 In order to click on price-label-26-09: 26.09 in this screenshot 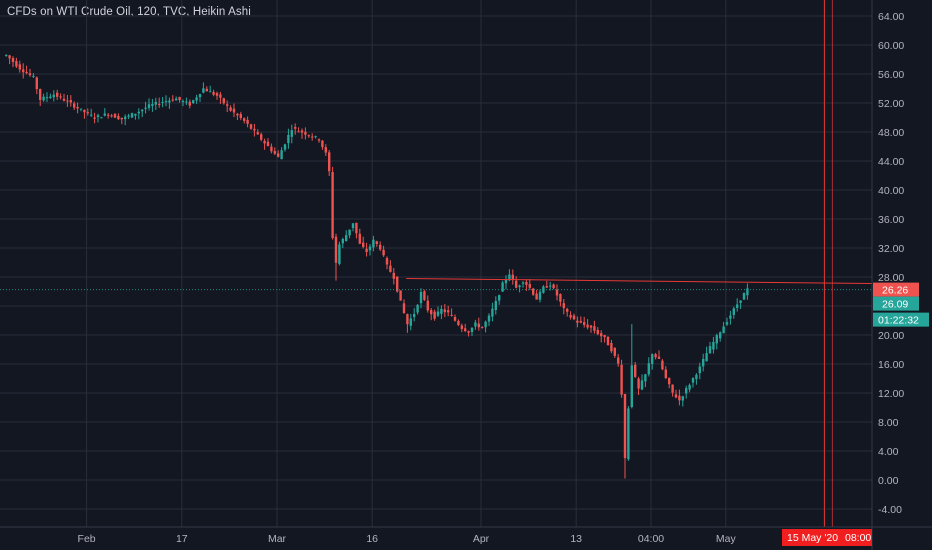, I will do `click(895, 305)`.